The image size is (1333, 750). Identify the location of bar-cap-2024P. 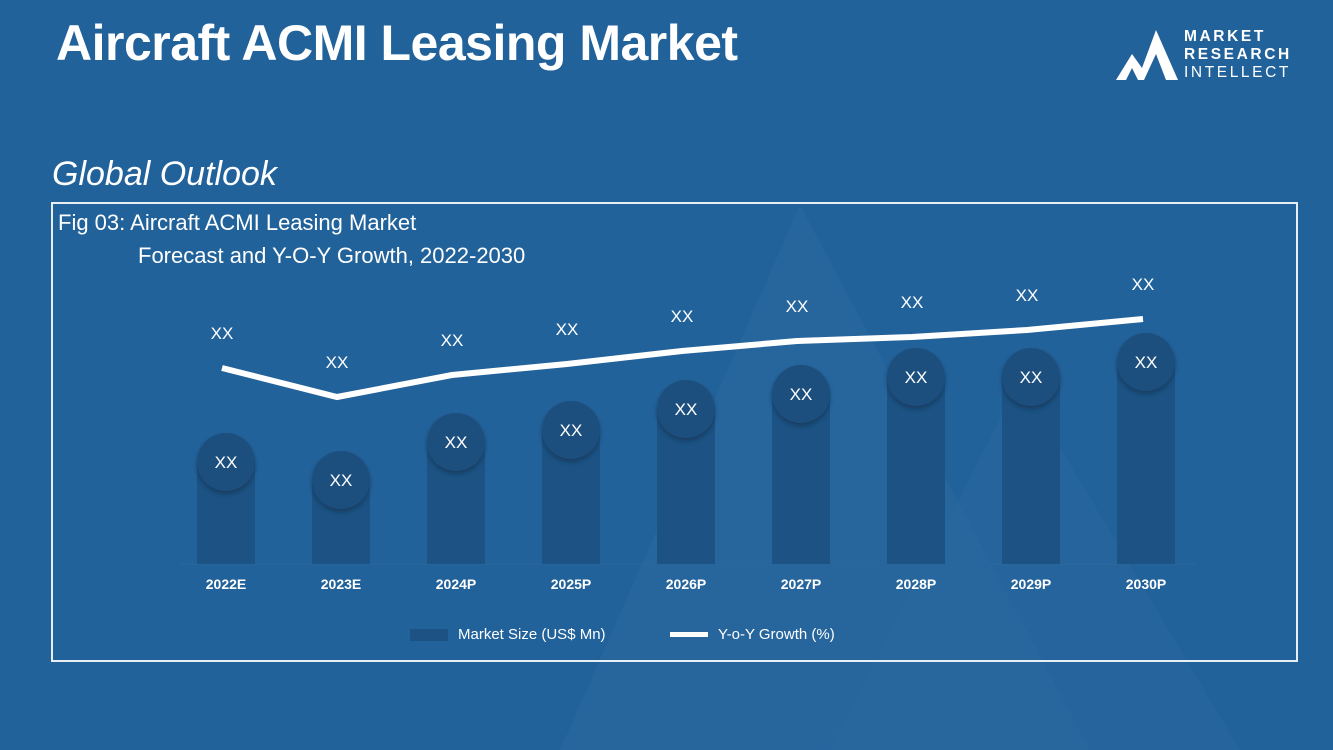
(456, 442).